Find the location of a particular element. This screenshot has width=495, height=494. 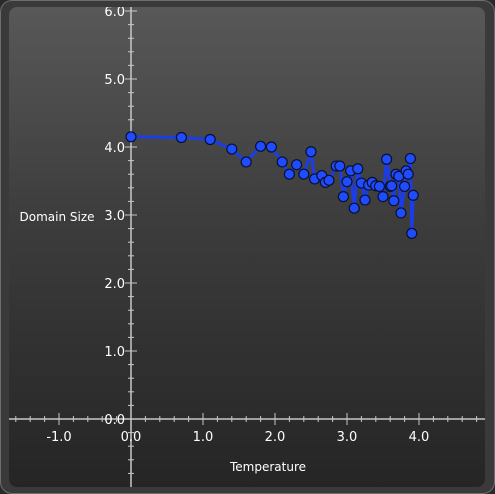

y-tick-label: 5.0 is located at coordinates (114, 80).